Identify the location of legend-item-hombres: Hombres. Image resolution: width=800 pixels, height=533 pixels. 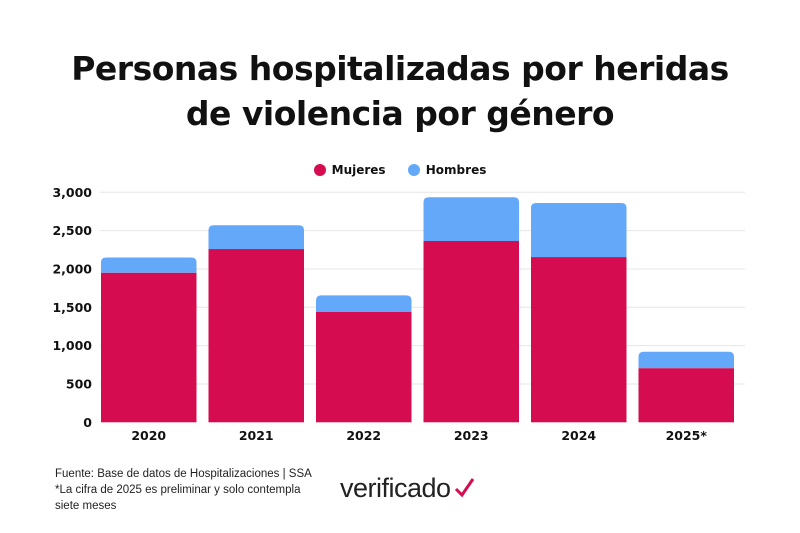
(447, 170).